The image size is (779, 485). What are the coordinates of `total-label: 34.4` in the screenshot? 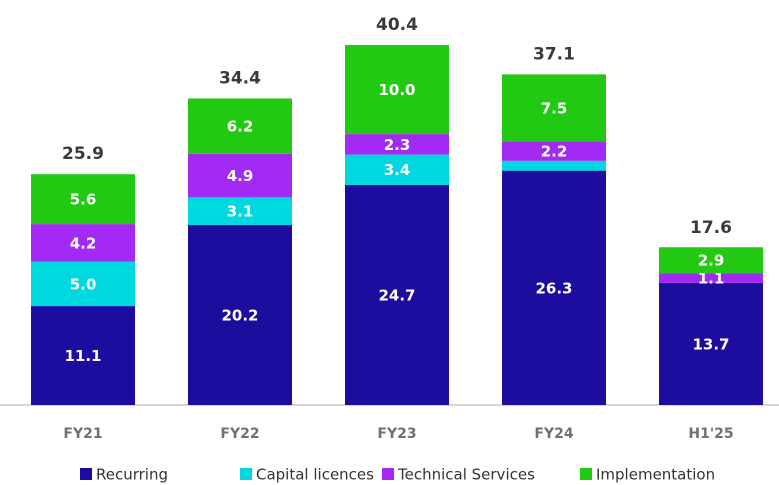 It's located at (240, 78).